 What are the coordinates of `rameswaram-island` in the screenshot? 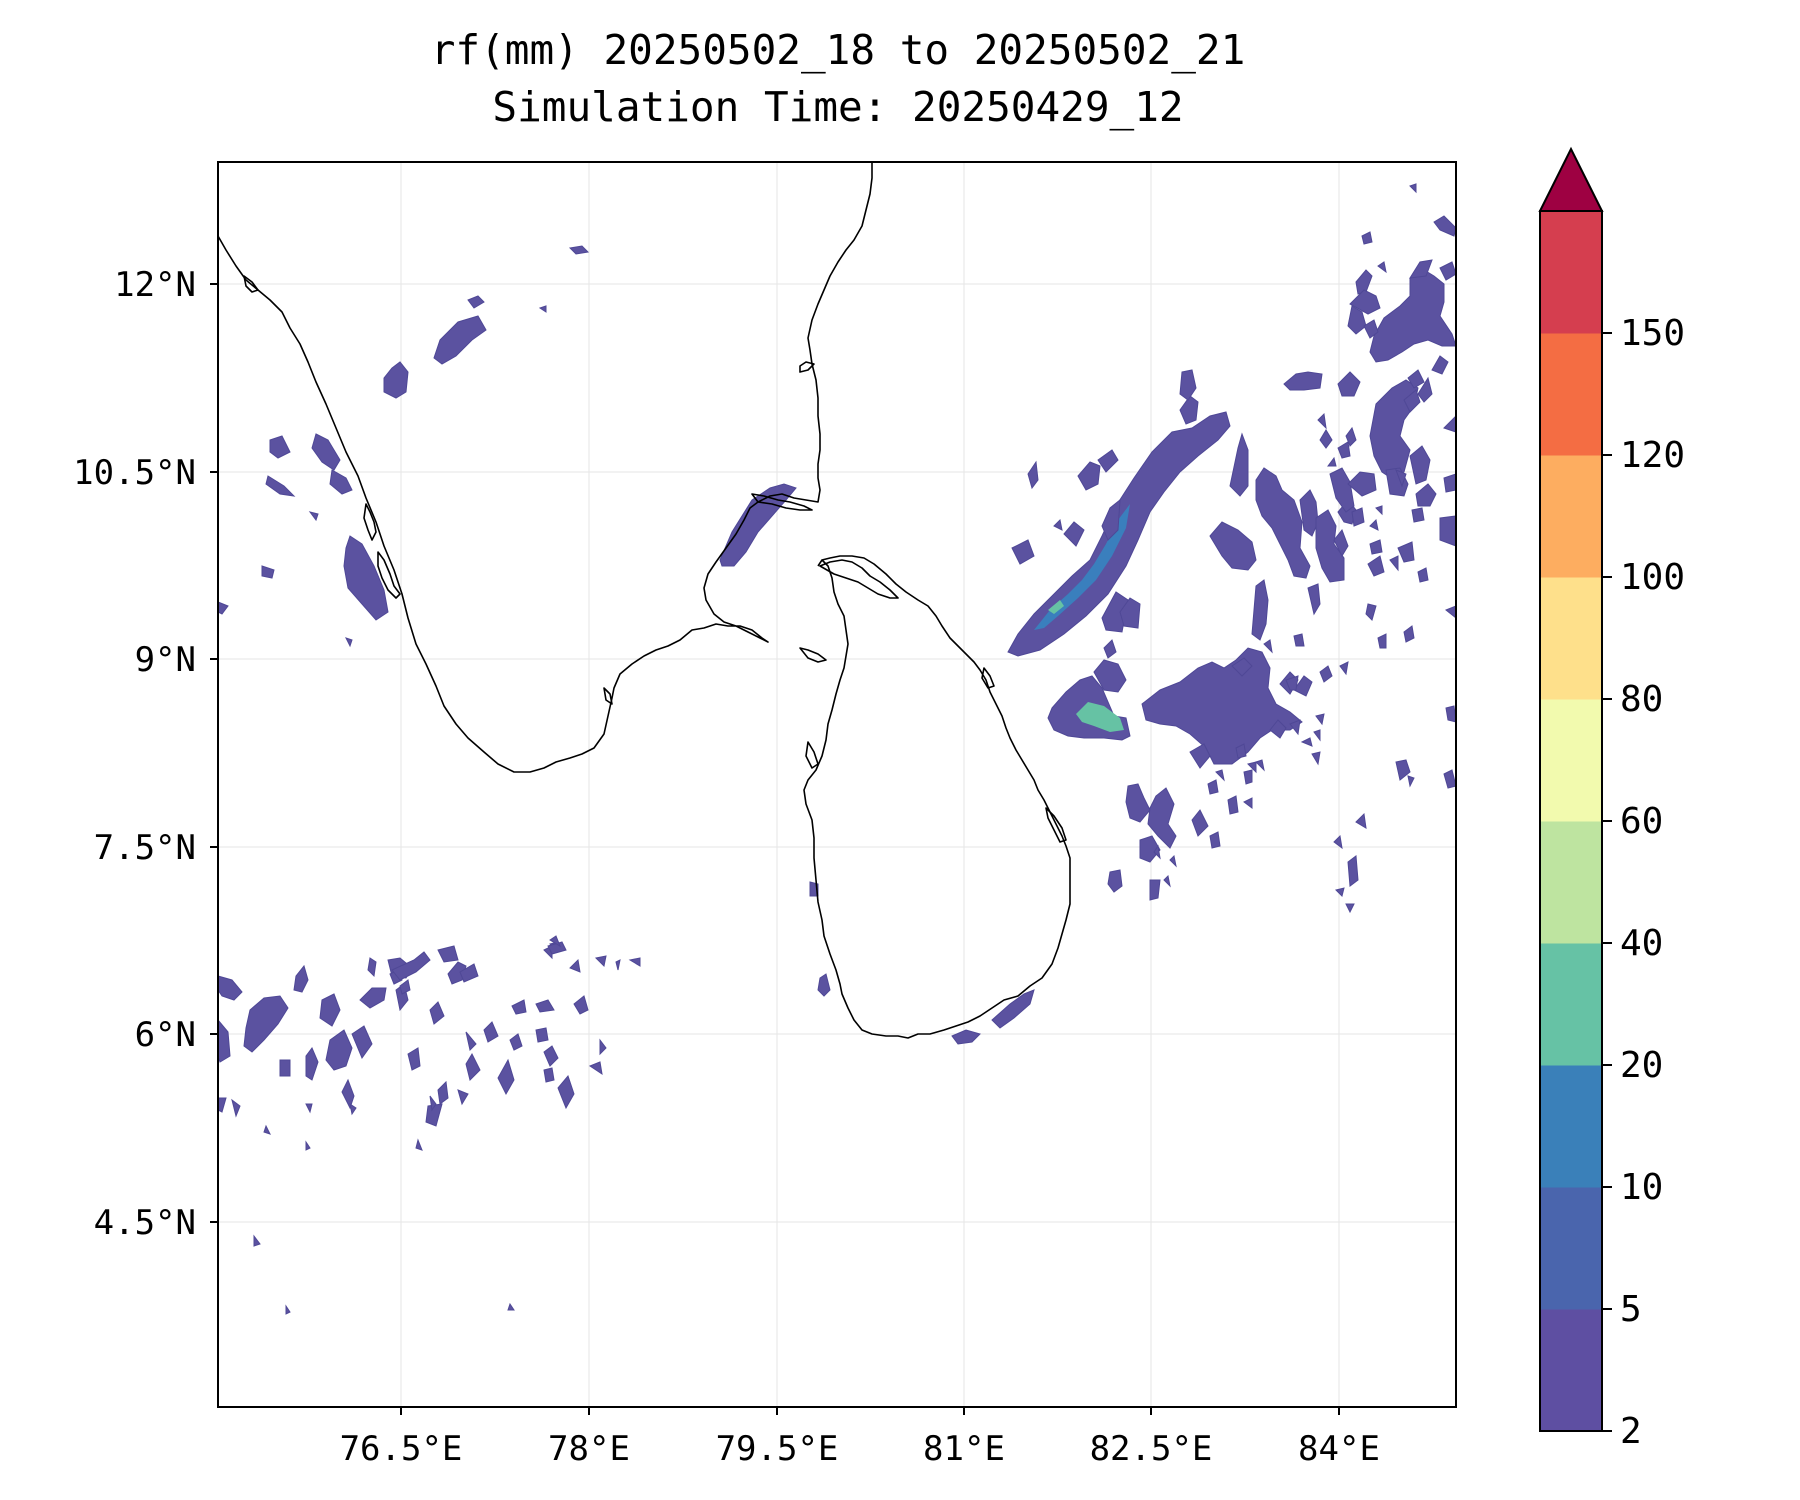 It's located at (782, 502).